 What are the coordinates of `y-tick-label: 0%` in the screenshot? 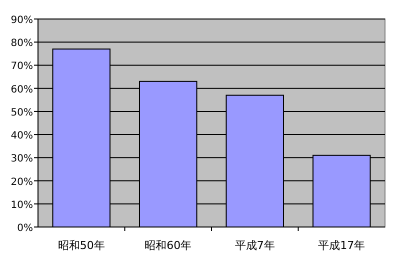 It's located at (25, 228).